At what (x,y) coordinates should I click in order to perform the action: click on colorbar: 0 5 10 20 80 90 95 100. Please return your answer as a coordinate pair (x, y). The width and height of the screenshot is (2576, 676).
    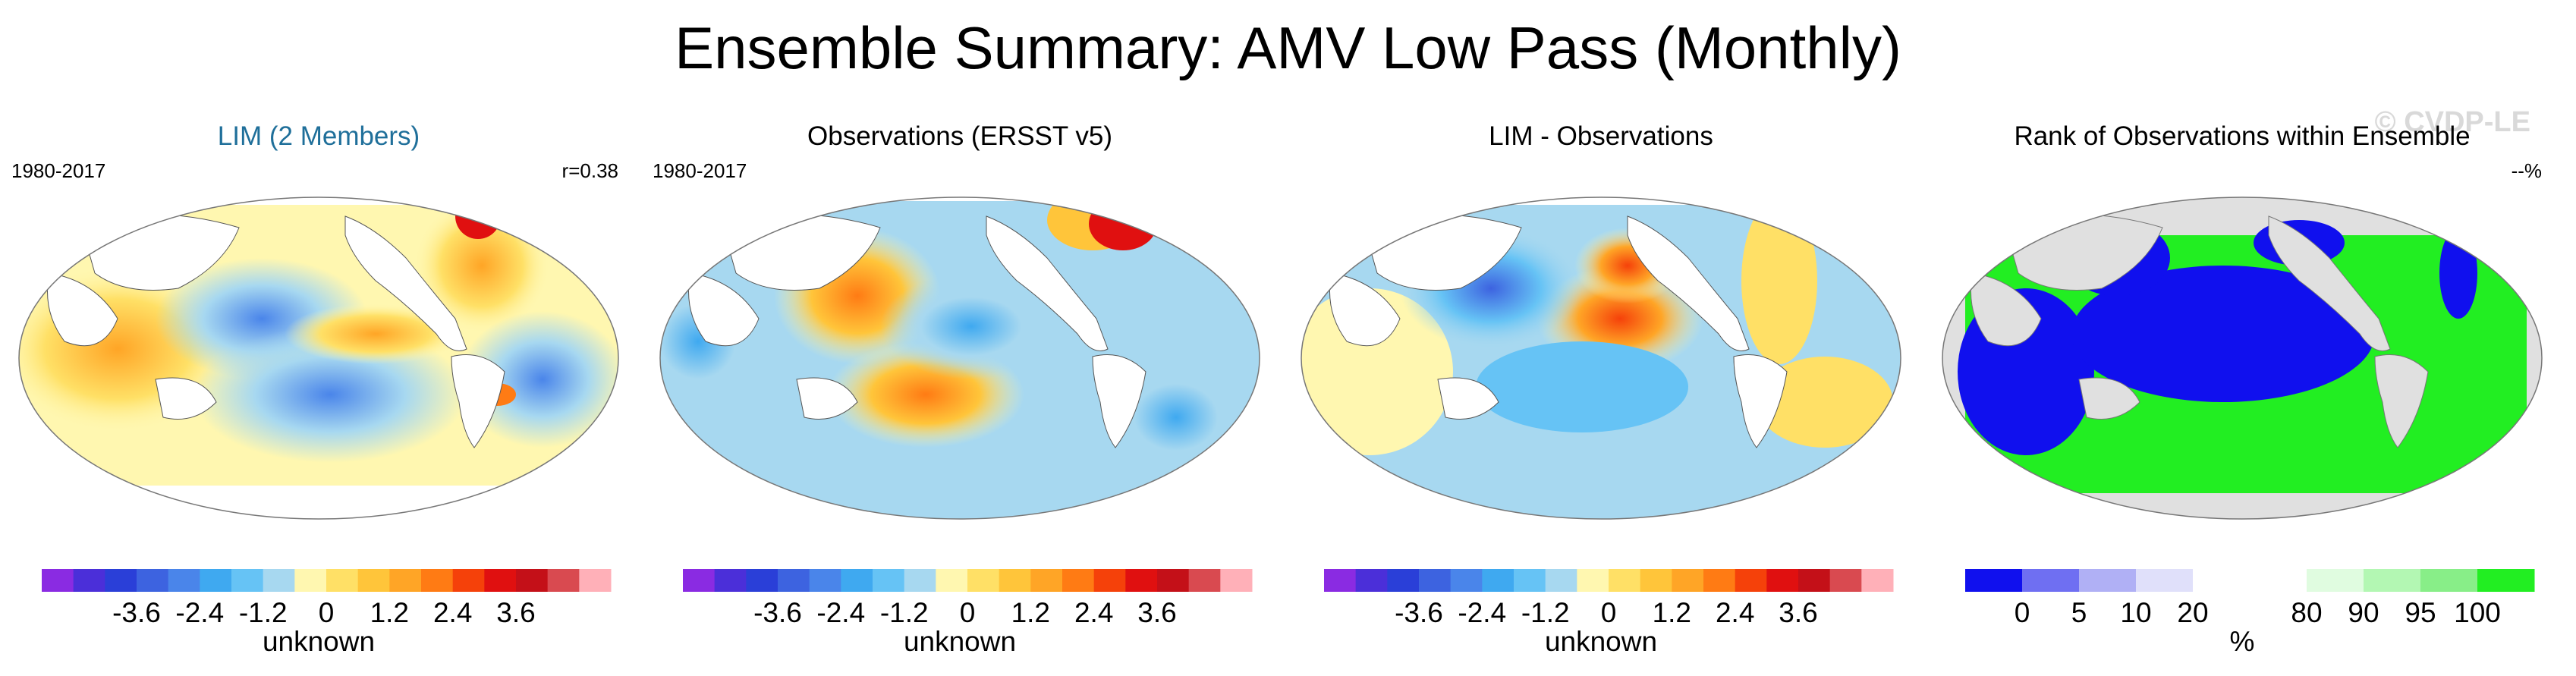
    Looking at the image, I should click on (2250, 598).